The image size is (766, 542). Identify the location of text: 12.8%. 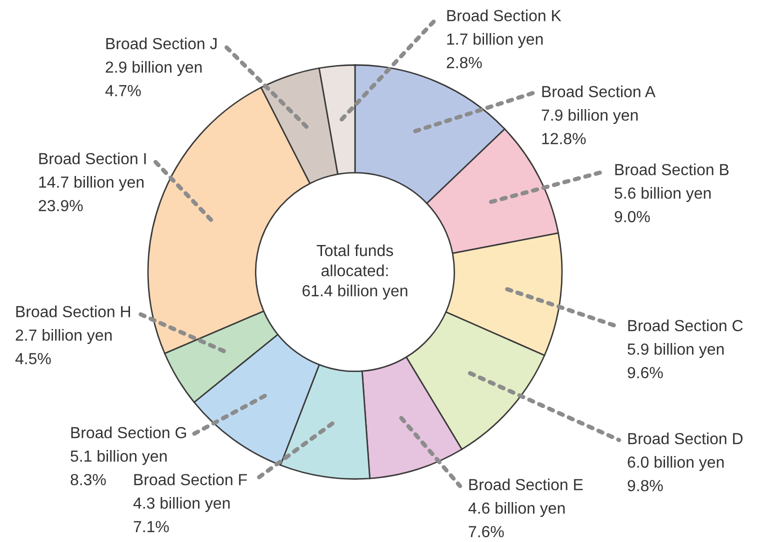
(564, 138).